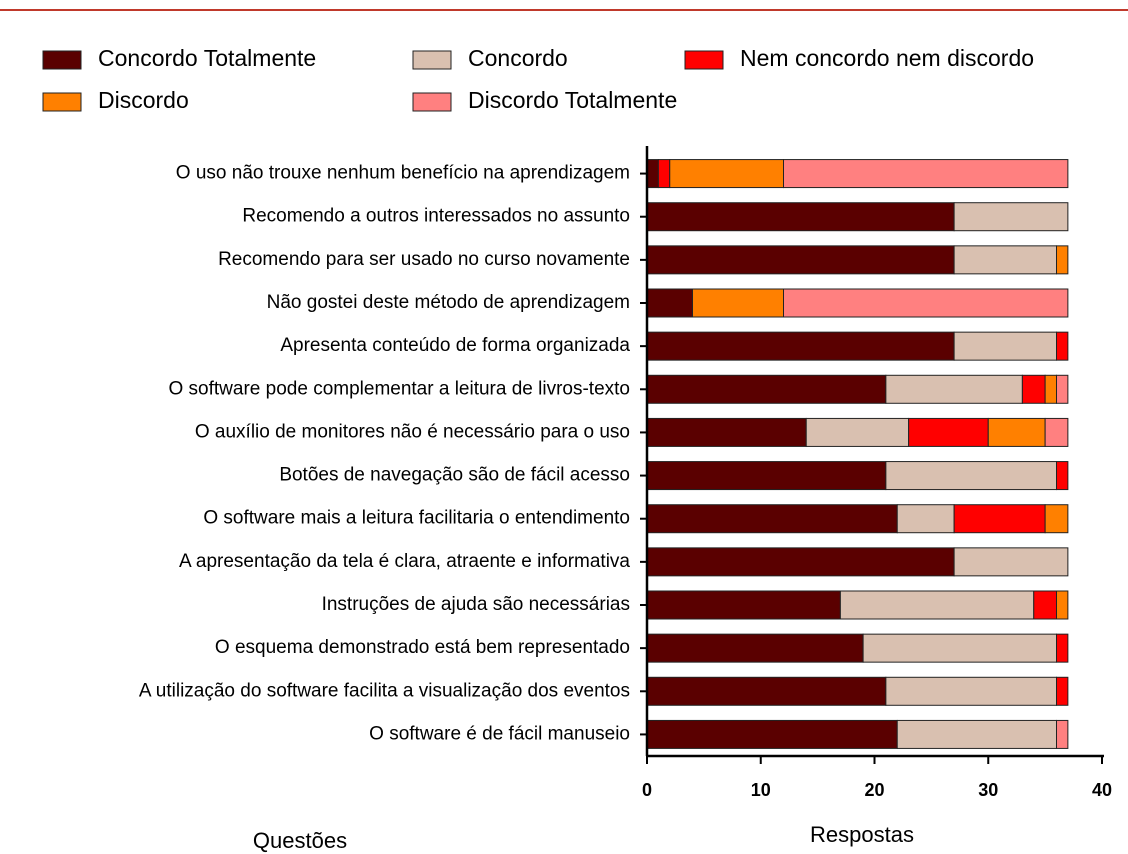 This screenshot has height=854, width=1128. I want to click on x-tick-label: 20, so click(874, 790).